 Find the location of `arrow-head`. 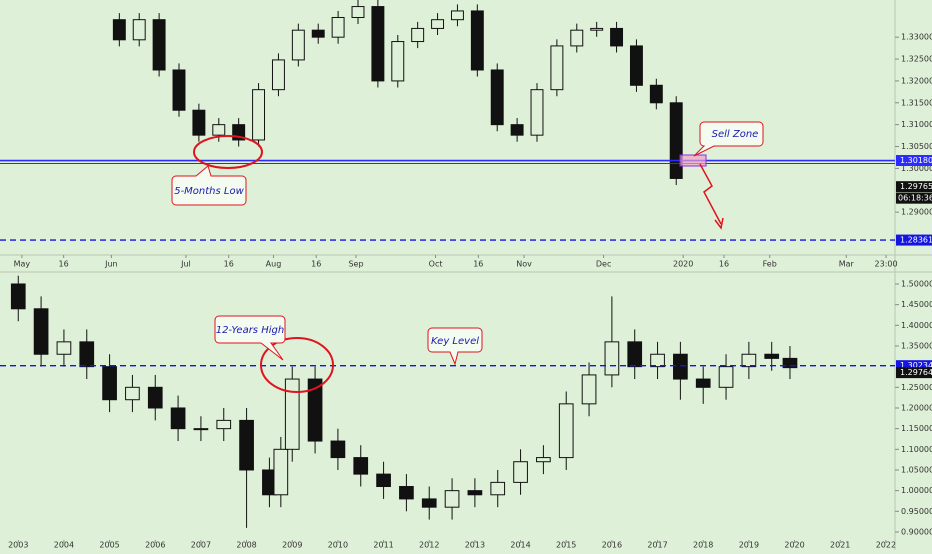

arrow-head is located at coordinates (719, 223).